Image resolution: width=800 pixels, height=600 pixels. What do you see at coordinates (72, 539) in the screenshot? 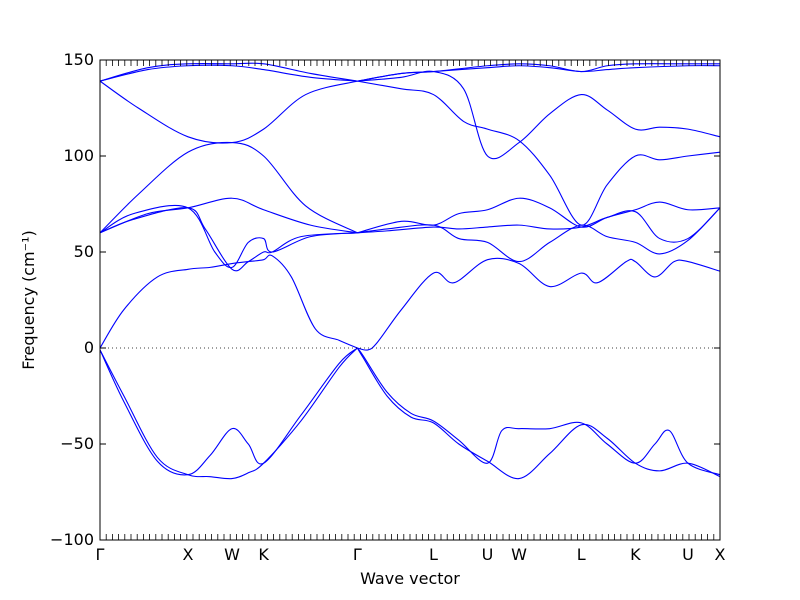
I see `y-tick-label: −100` at bounding box center [72, 539].